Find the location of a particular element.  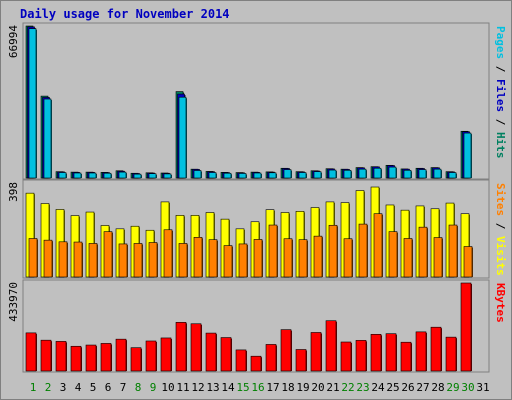

legend-entry: Hits is located at coordinates (500, 145).